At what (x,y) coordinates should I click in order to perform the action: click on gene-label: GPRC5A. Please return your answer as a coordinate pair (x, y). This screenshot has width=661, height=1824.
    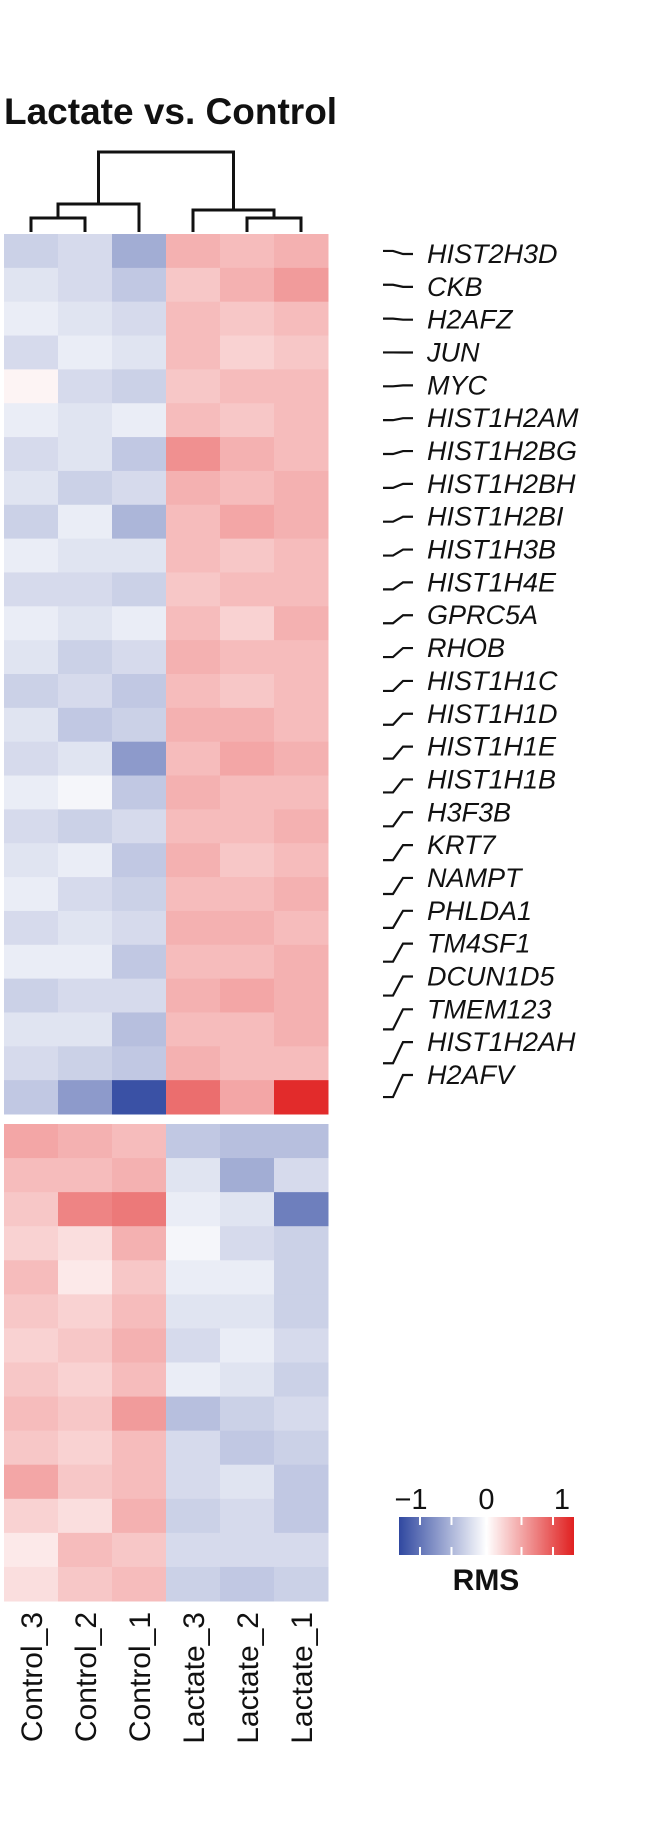
    Looking at the image, I should click on (482, 615).